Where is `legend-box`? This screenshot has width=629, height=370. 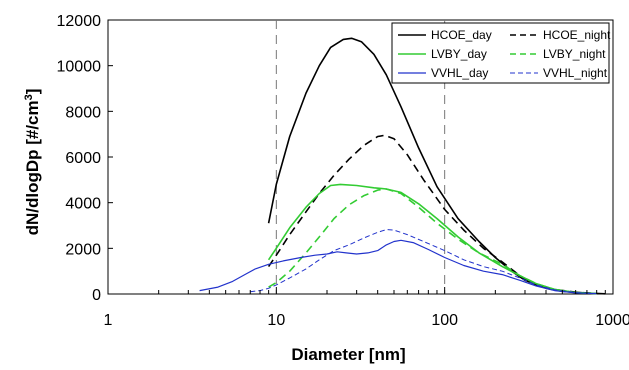 legend-box is located at coordinates (500, 53).